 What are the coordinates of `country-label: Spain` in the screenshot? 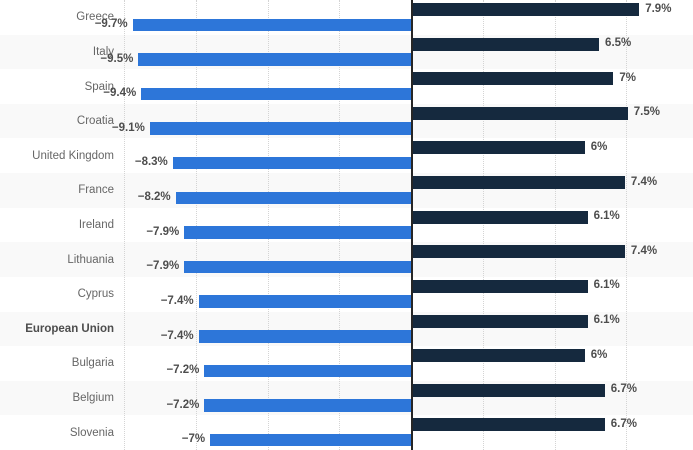 It's located at (99, 86).